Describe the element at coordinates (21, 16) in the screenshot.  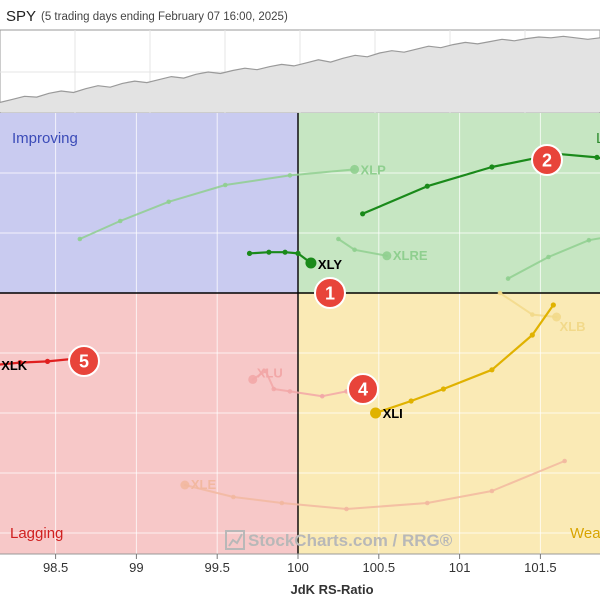
I see `header-symbol: SPY` at that location.